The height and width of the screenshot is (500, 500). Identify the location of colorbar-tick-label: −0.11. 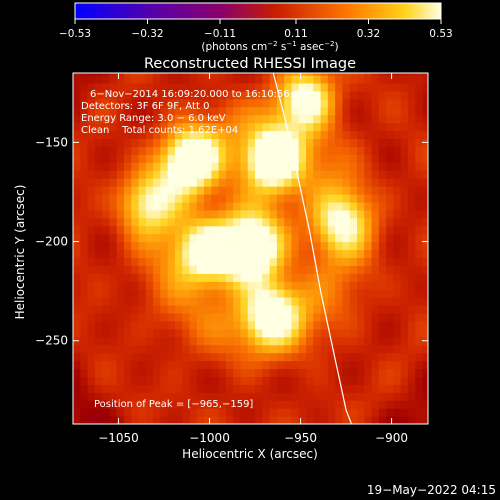
(220, 34).